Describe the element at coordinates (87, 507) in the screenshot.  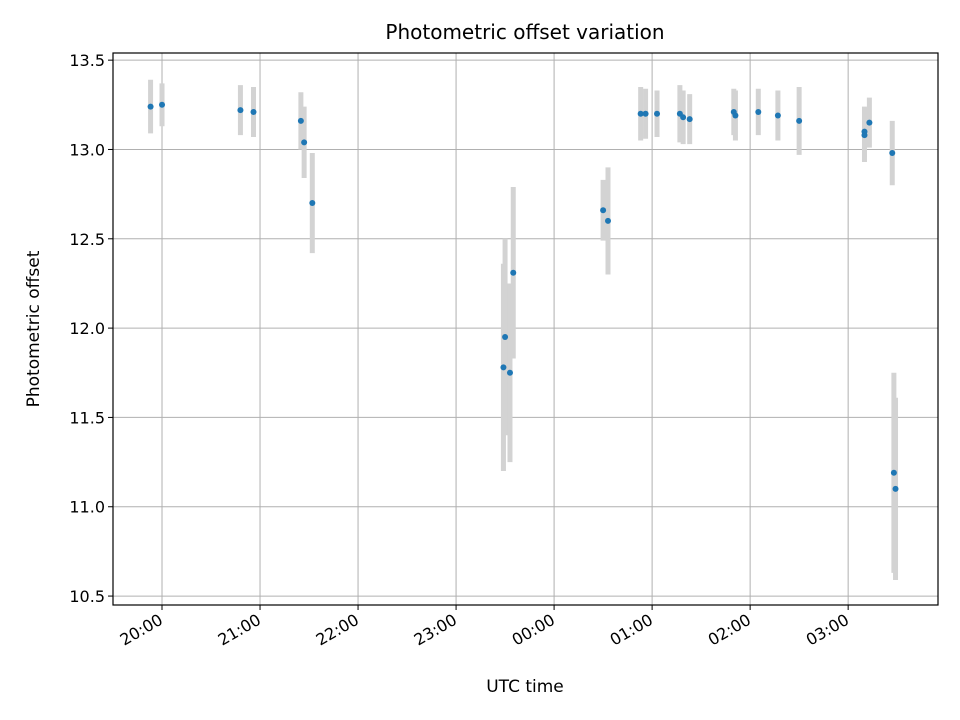
I see `y-tick-label: 11.0` at that location.